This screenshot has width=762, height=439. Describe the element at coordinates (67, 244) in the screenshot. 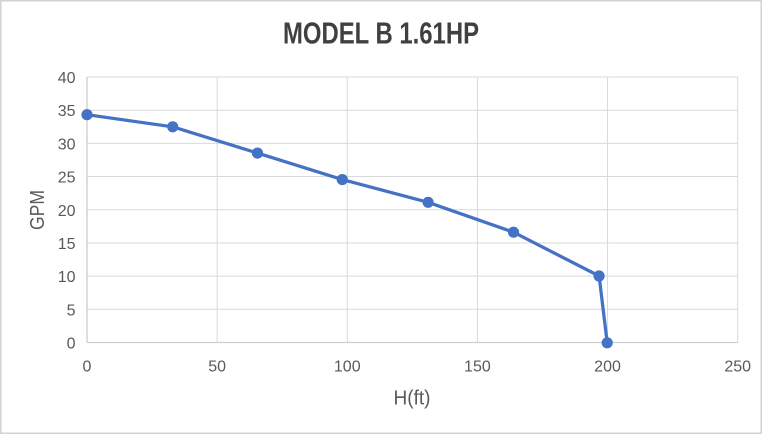

I see `svg-text: 15` at that location.